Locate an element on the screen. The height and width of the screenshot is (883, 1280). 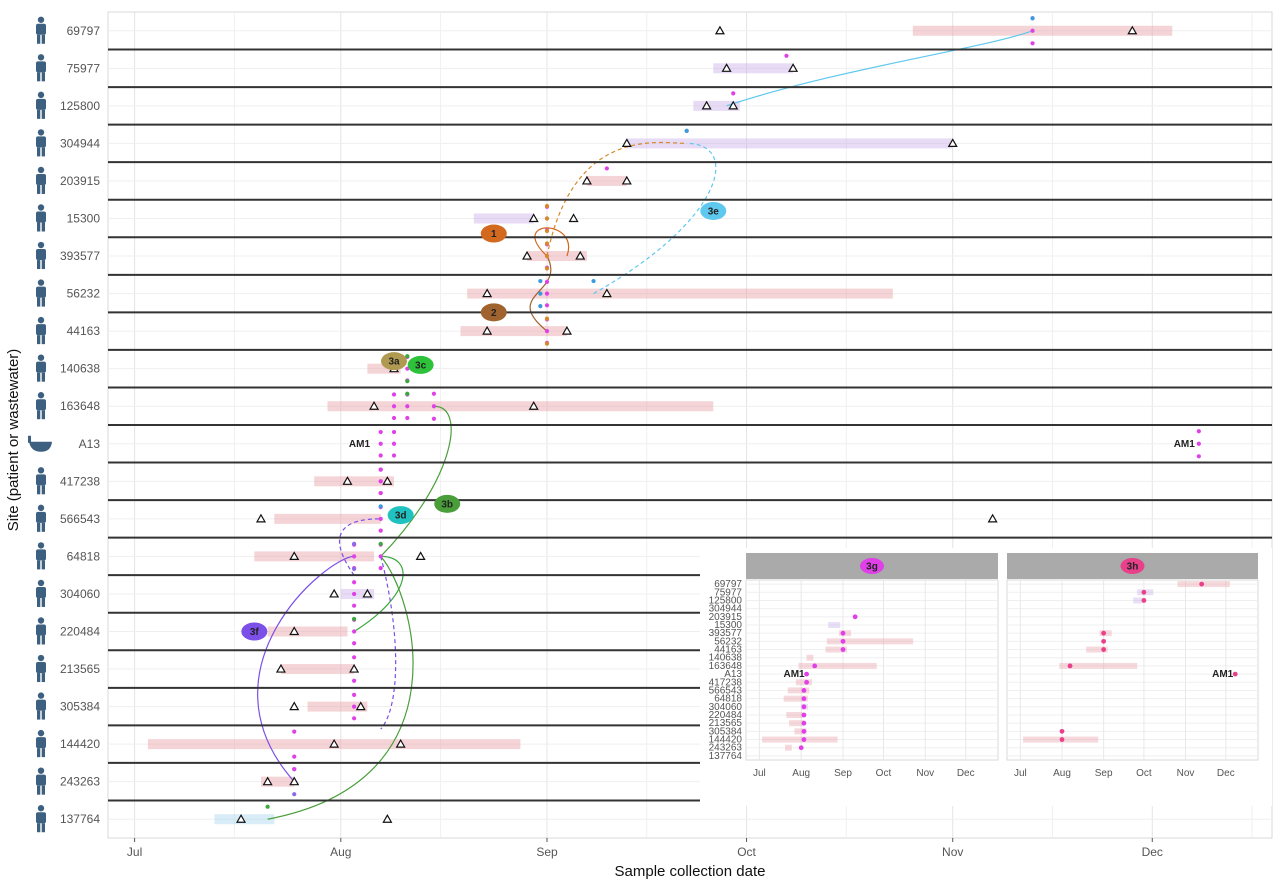
inset-site-label: 140638 is located at coordinates (726, 658).